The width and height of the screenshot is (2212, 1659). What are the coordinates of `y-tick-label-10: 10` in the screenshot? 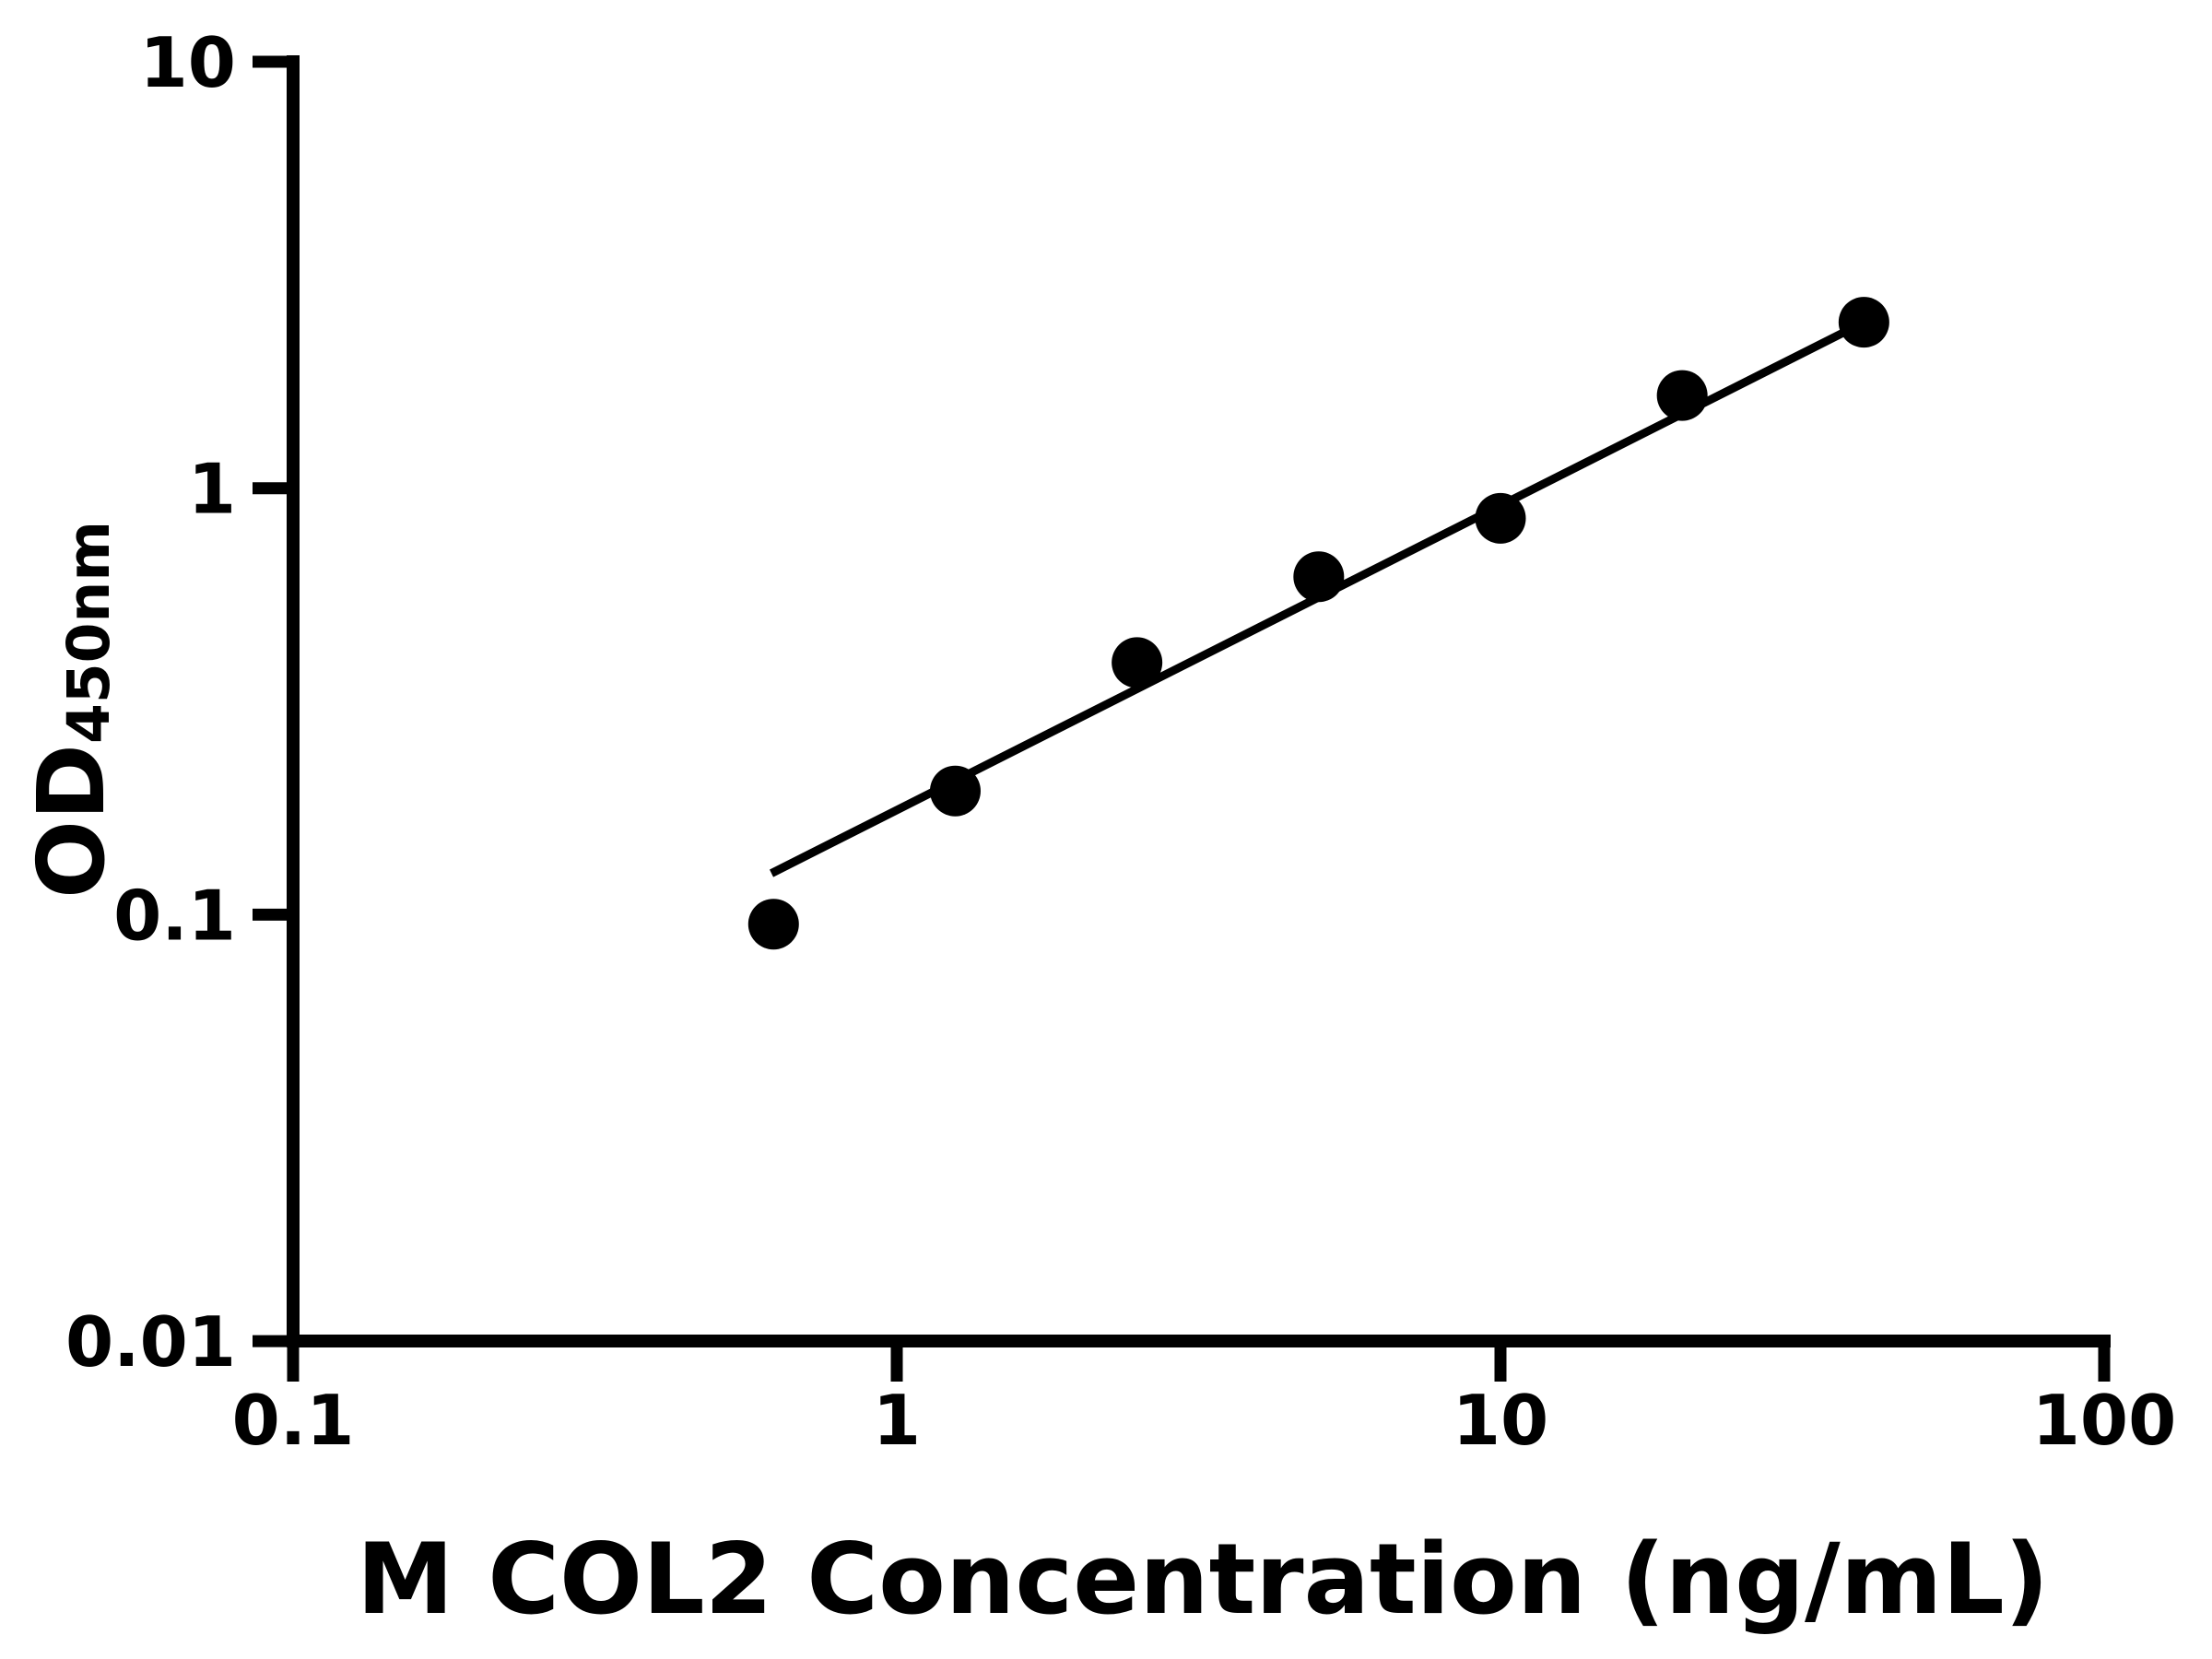 It's located at (188, 62).